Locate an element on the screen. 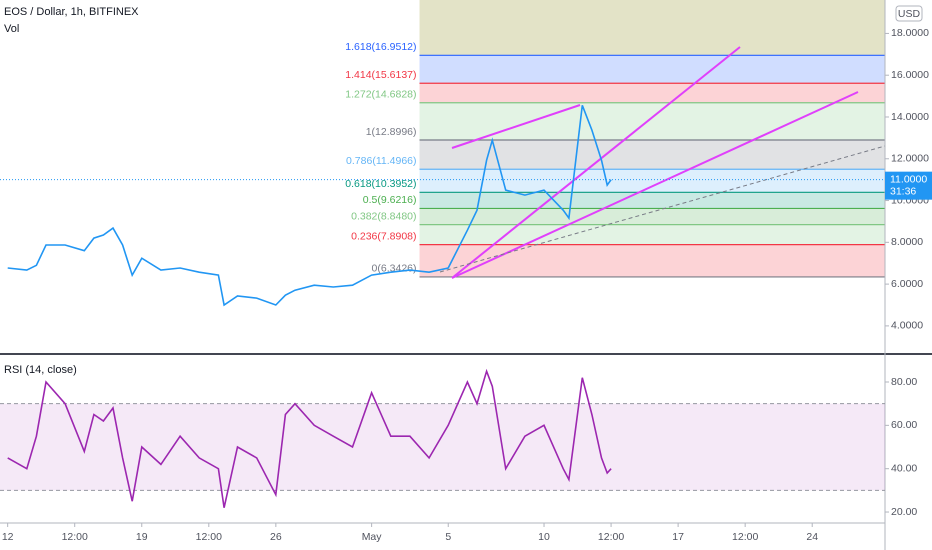 This screenshot has width=932, height=550. x-tick-label: 19 is located at coordinates (142, 537).